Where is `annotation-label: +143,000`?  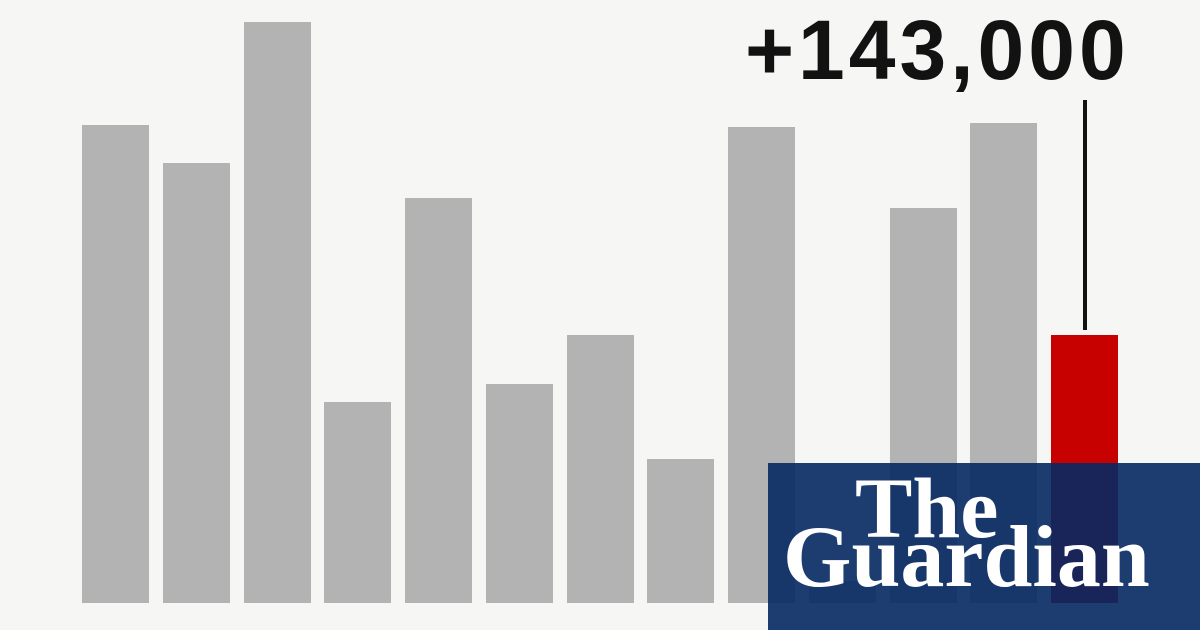
annotation-label: +143,000 is located at coordinates (937, 50).